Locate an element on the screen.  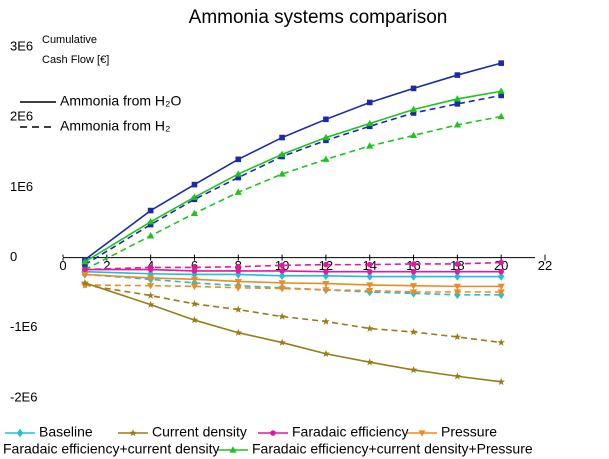
x-tick-label: 0 is located at coordinates (62, 265).